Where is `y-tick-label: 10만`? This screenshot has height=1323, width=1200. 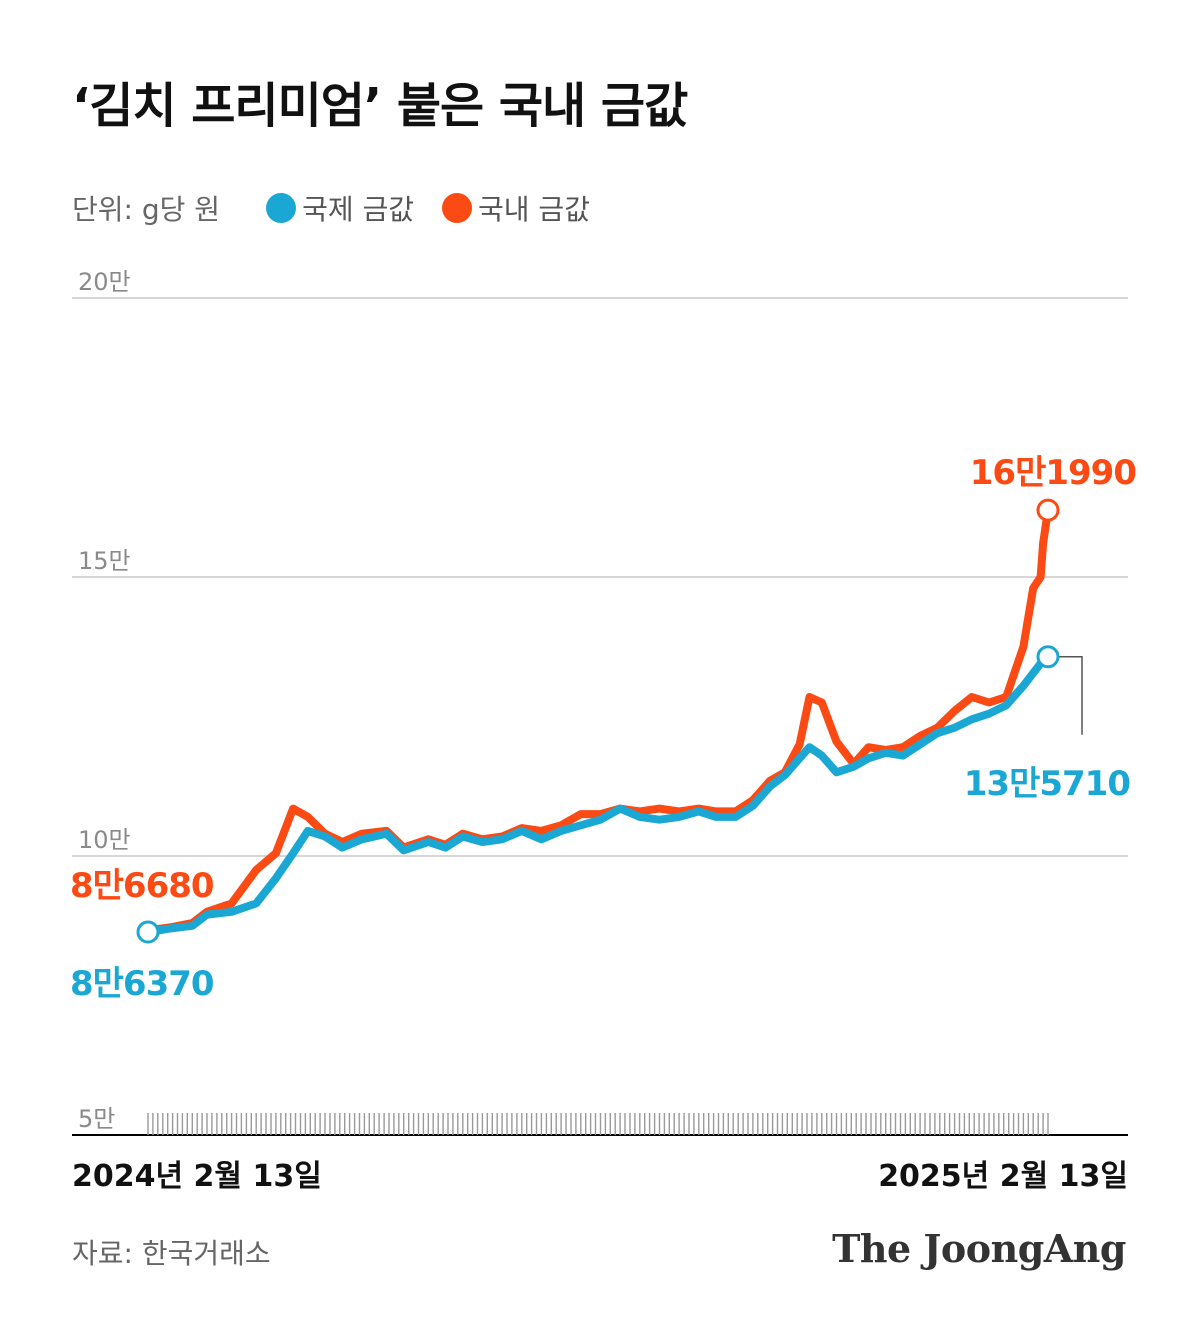
y-tick-label: 10만 is located at coordinates (104, 840).